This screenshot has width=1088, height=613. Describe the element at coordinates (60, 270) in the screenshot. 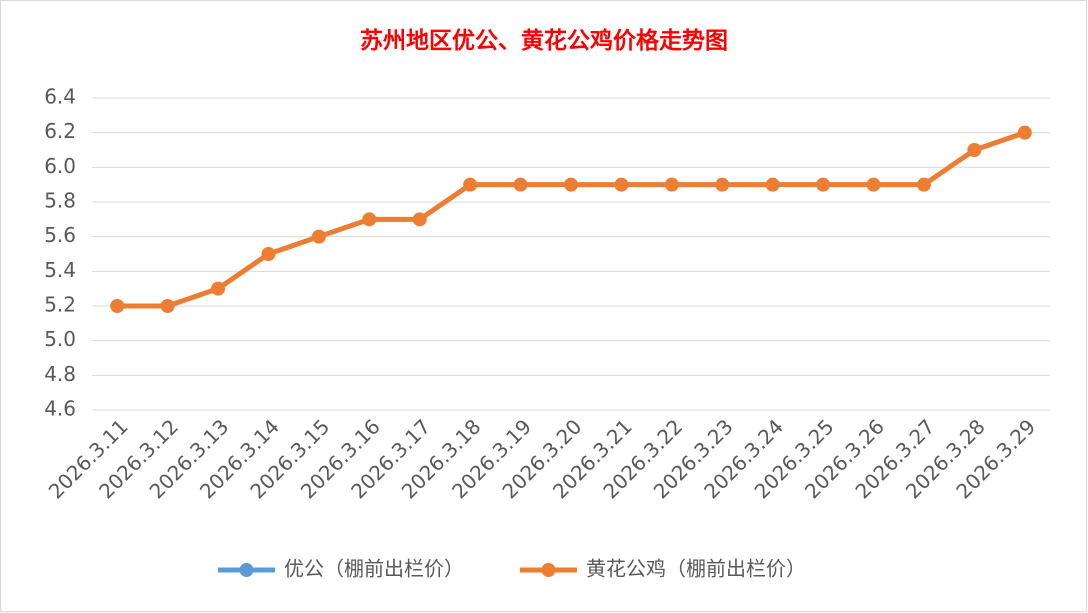

I see `y-tick-label: 5.4` at that location.